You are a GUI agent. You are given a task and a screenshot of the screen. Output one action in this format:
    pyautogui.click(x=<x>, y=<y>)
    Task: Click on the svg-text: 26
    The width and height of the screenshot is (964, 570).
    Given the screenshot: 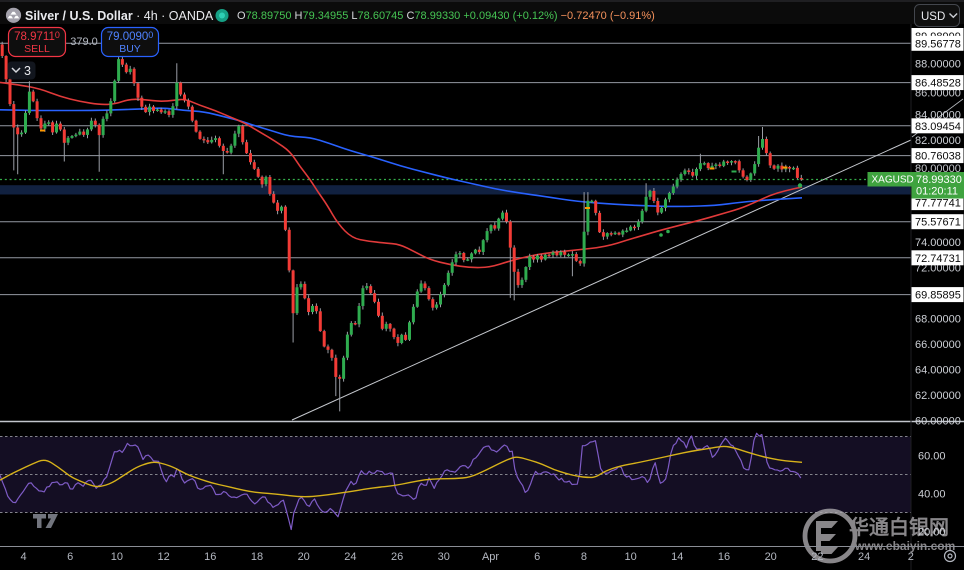 What is the action you would take?
    pyautogui.click(x=397, y=557)
    